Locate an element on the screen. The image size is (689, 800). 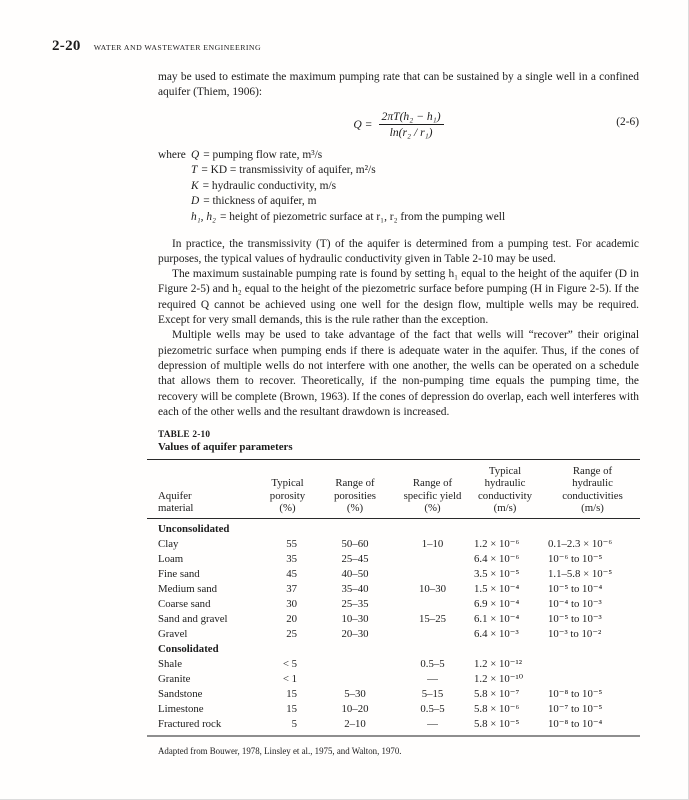
equation-2-6: Q = 2πT(h₂ − h₁) ln(r₂ / r₁) (2-6) is located at coordinates (398, 124).